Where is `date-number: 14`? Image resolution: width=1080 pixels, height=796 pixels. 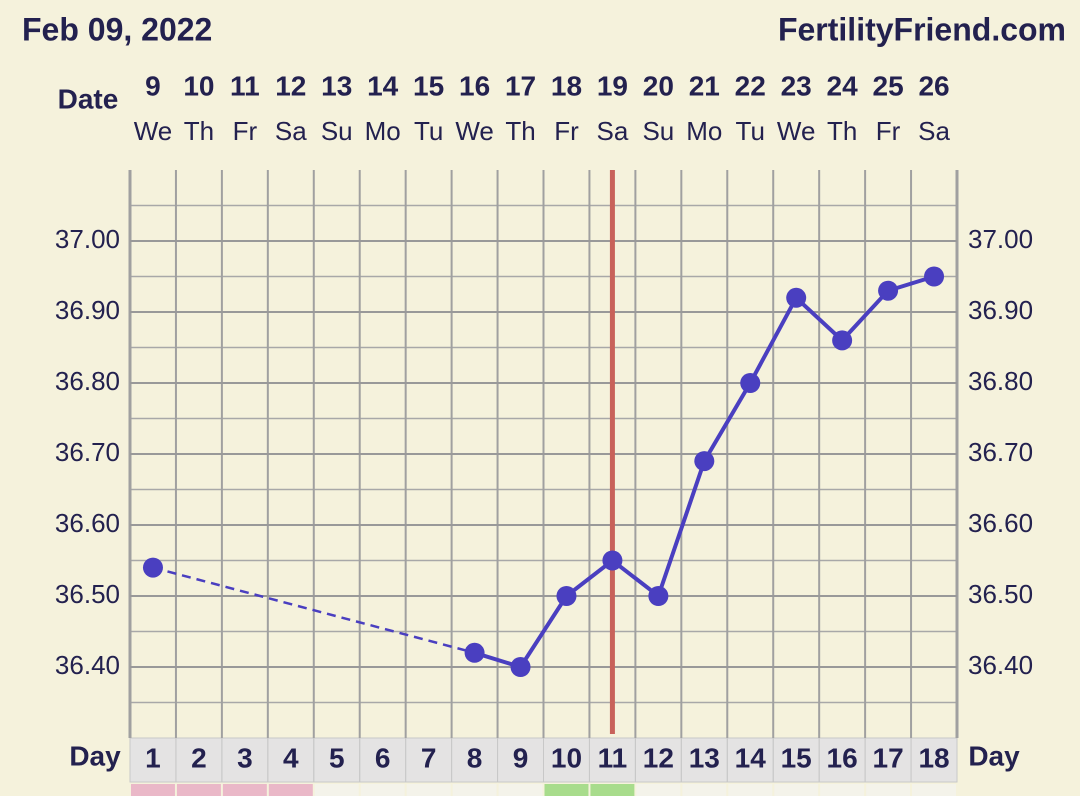
date-number: 14 is located at coordinates (383, 85).